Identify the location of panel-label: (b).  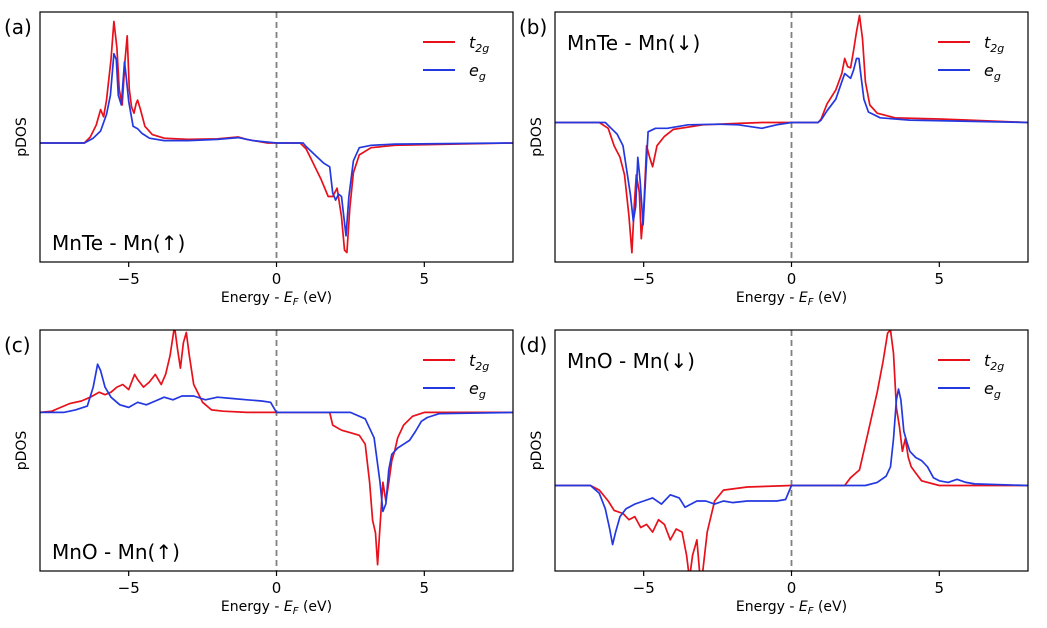
(533, 27).